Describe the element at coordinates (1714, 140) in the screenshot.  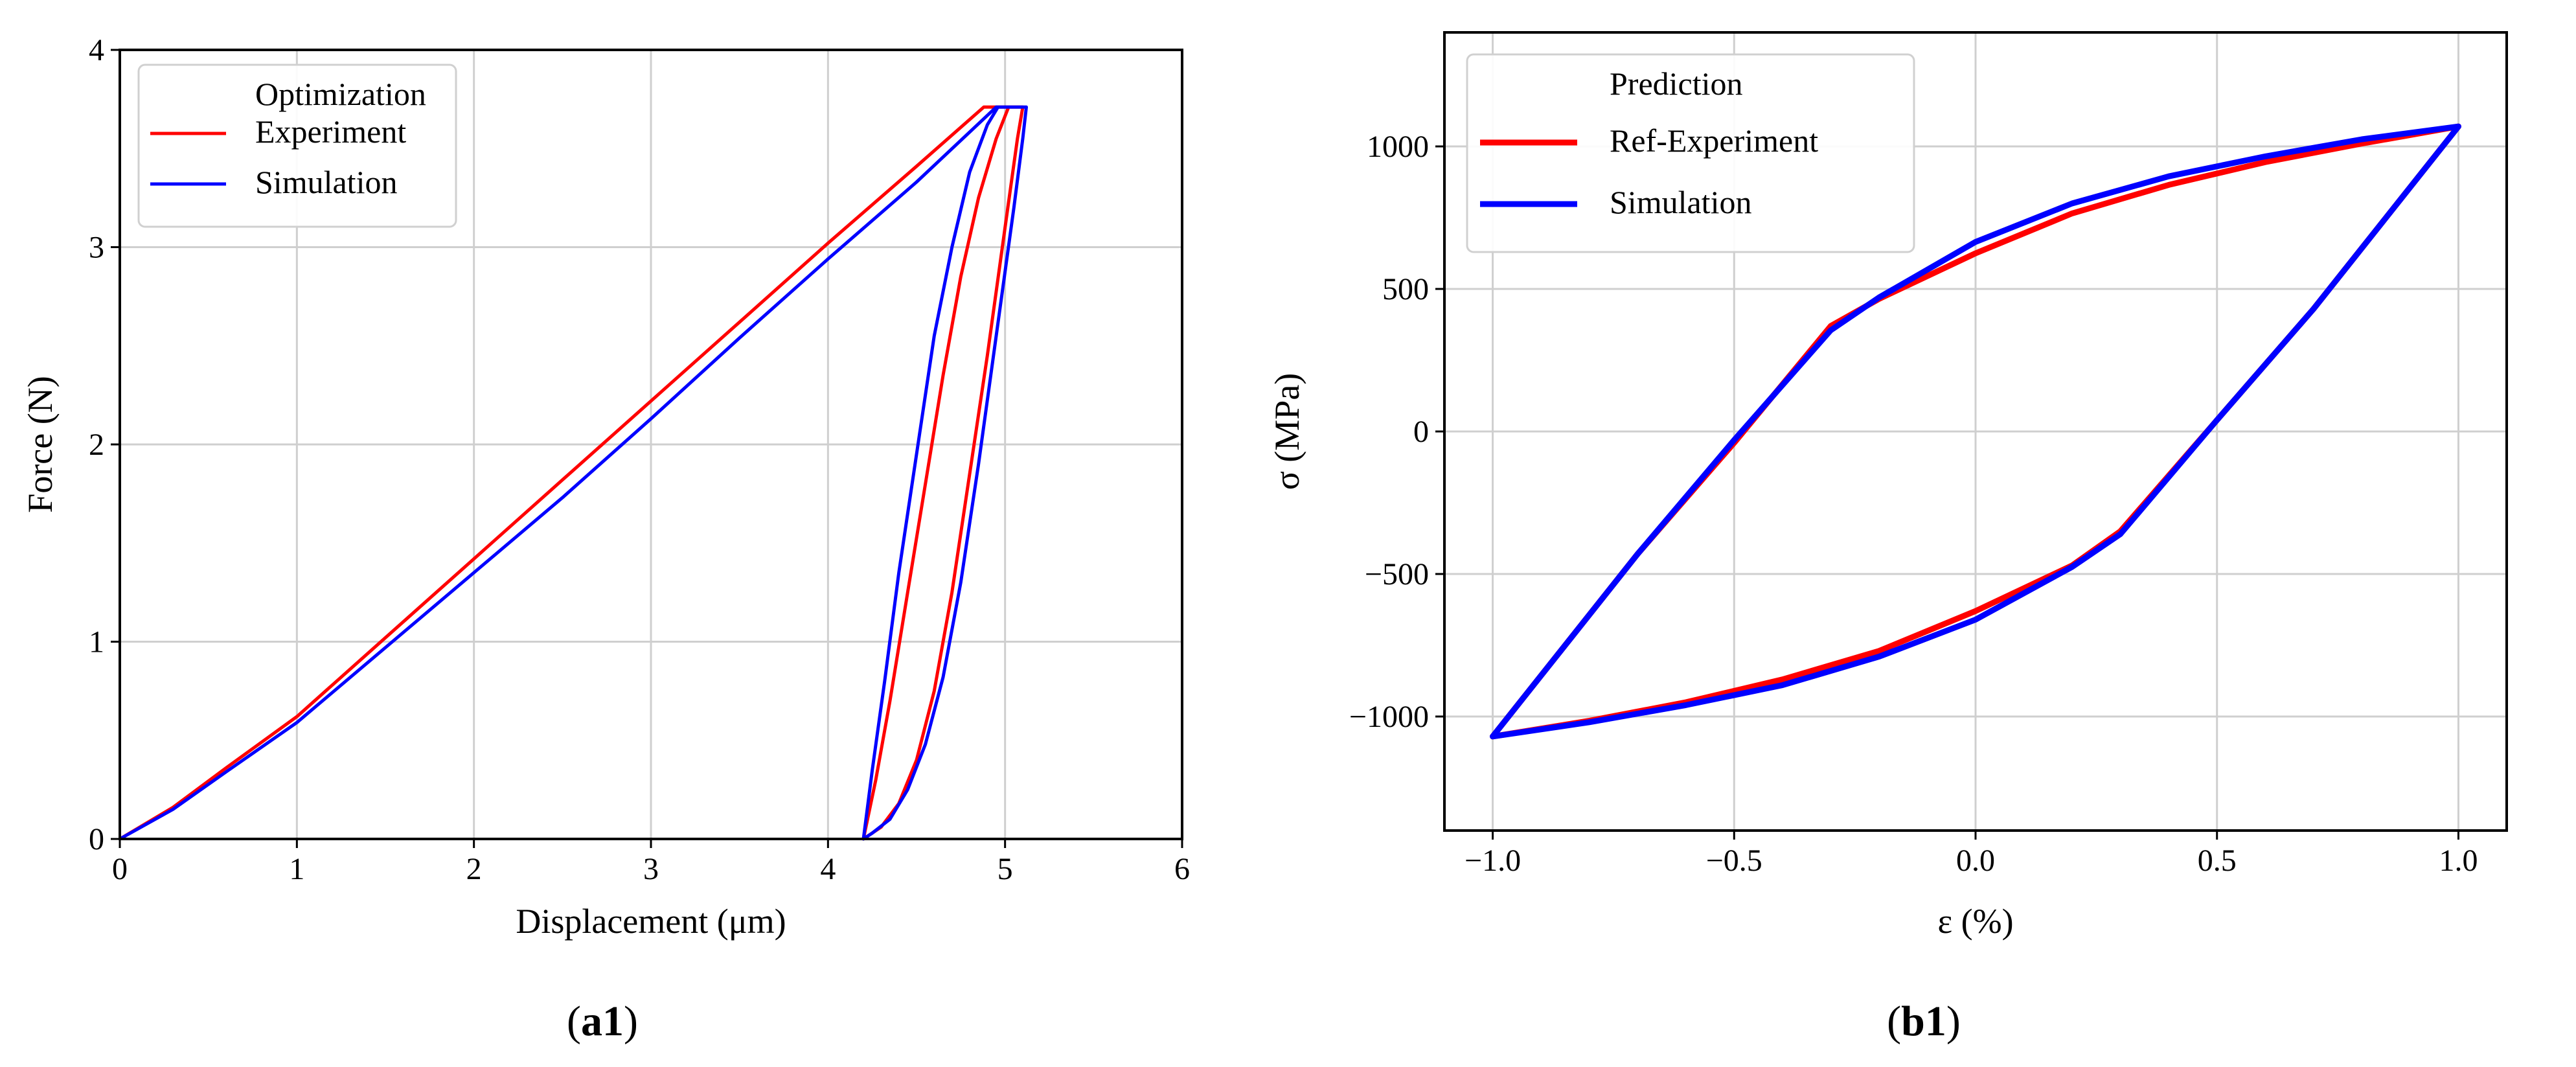
I see `legend-label: Ref-Experiment` at that location.